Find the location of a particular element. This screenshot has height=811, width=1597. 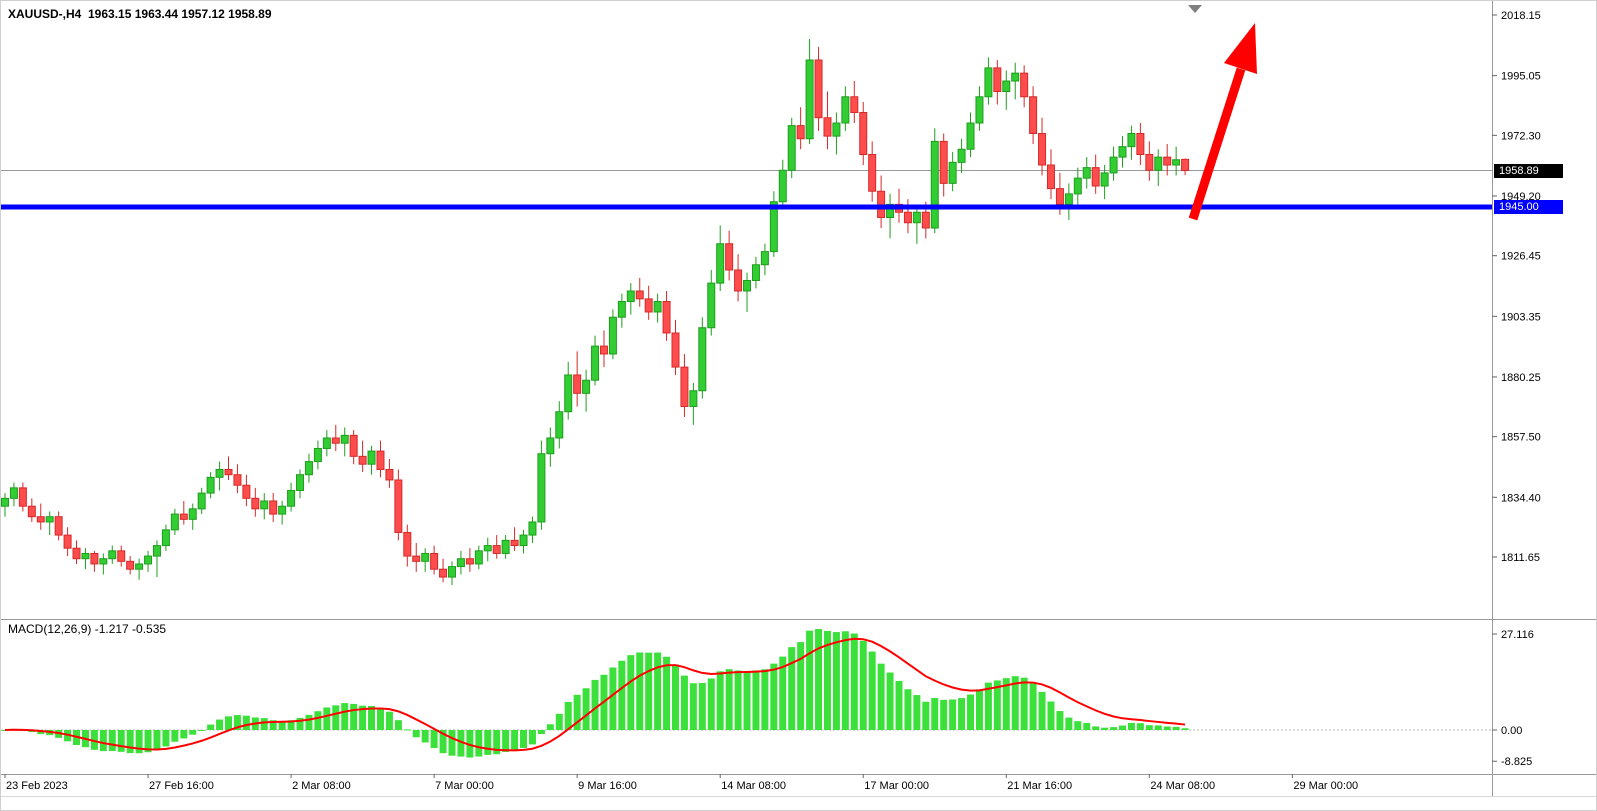

price-axis-label: 1834.40 is located at coordinates (1521, 498).